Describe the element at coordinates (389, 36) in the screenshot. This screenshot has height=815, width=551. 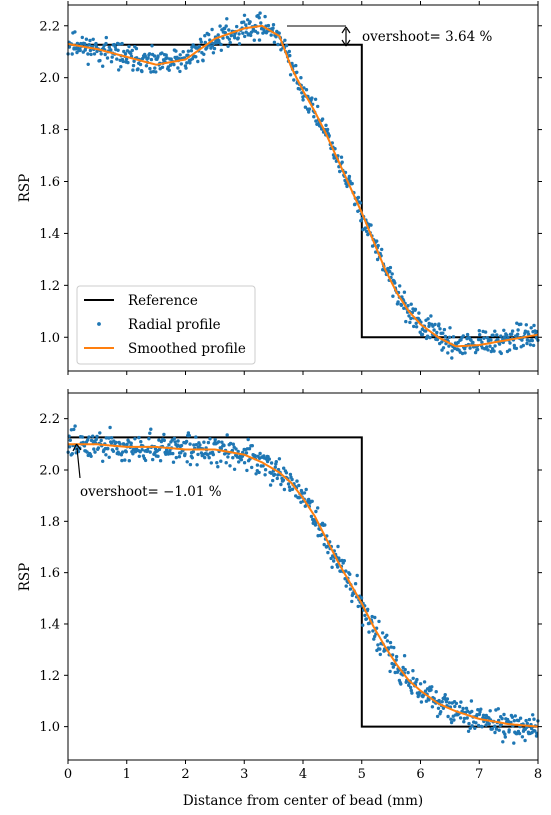
I see `top-overshoot-annotation: overshoot= 3.64 %` at that location.